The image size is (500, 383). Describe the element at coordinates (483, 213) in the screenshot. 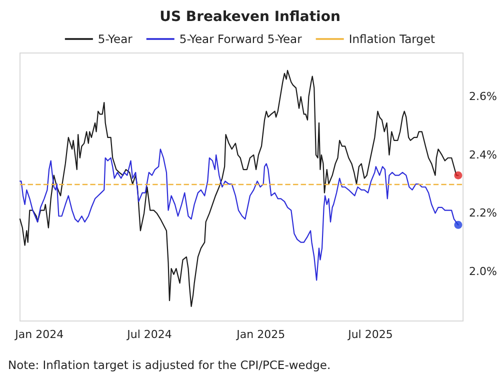

I see `y-tick-label: 2.2%` at that location.